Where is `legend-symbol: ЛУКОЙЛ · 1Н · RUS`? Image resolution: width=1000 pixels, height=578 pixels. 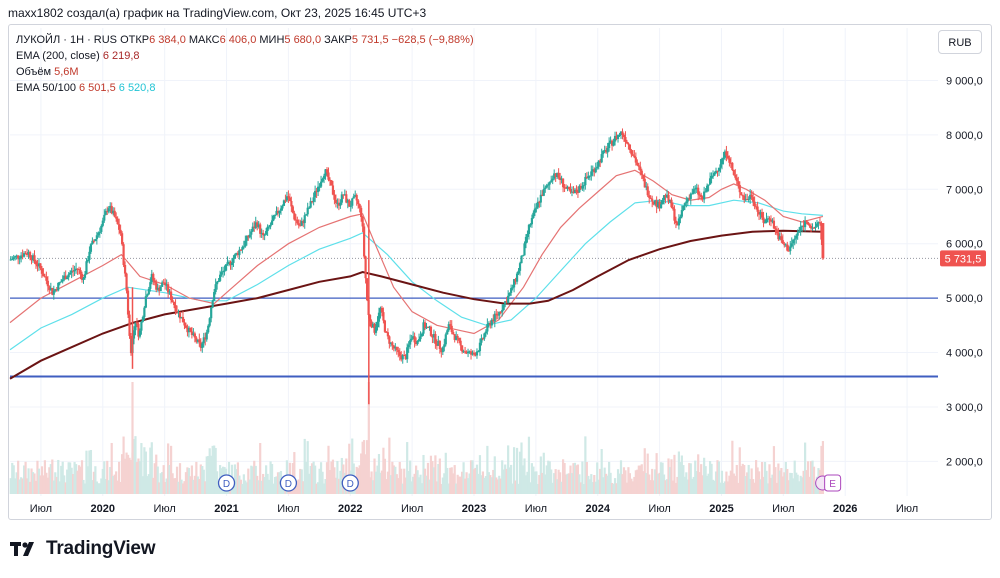
legend-symbol: ЛУКОЙЛ · 1Н · RUS is located at coordinates (67, 40).